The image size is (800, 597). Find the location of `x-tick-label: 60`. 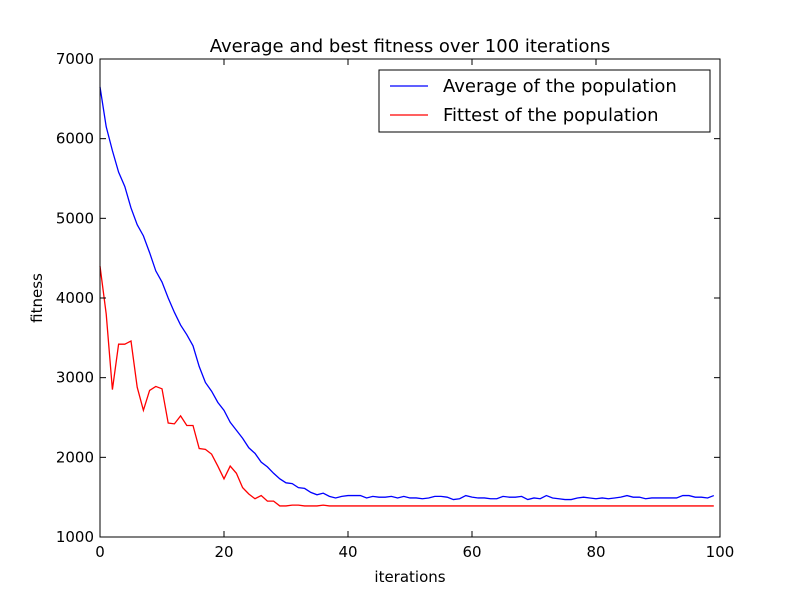

x-tick-label: 60 is located at coordinates (471, 552).